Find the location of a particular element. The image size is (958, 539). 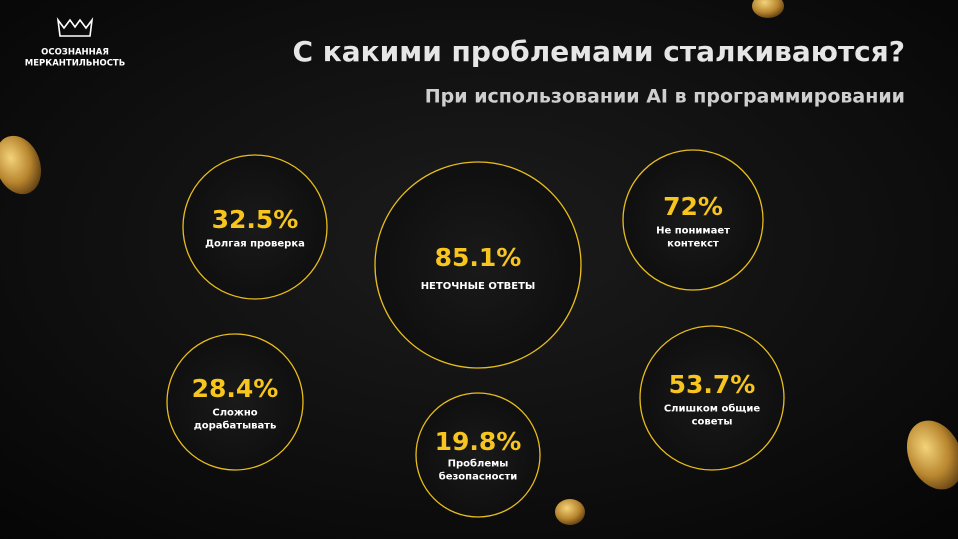

bubble-label: советы is located at coordinates (712, 422).